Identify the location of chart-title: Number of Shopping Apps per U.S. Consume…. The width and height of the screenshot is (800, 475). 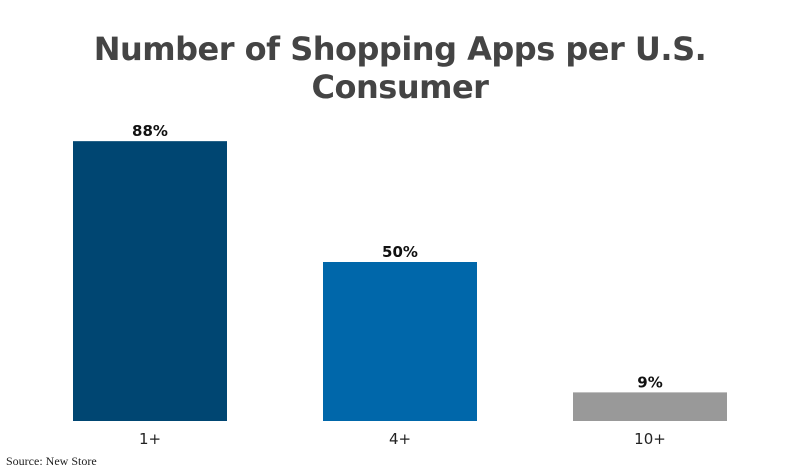
(400, 68).